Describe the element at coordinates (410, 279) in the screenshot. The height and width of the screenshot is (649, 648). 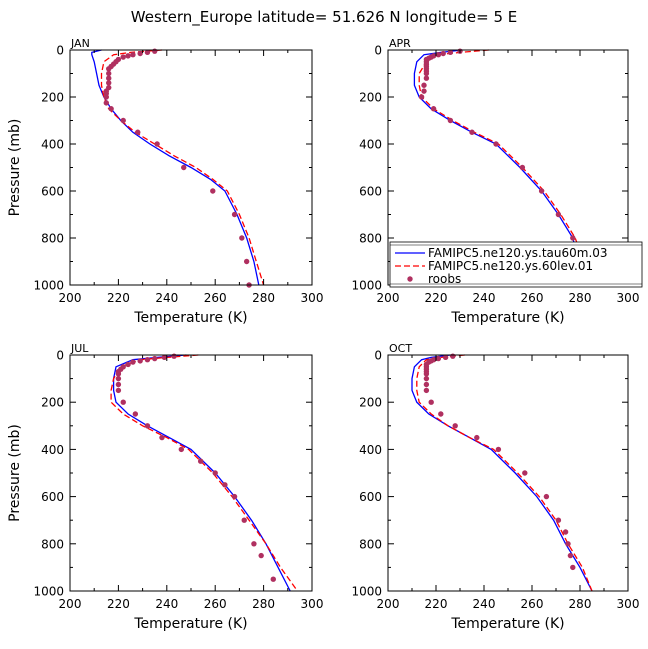
I see `legend-marker` at that location.